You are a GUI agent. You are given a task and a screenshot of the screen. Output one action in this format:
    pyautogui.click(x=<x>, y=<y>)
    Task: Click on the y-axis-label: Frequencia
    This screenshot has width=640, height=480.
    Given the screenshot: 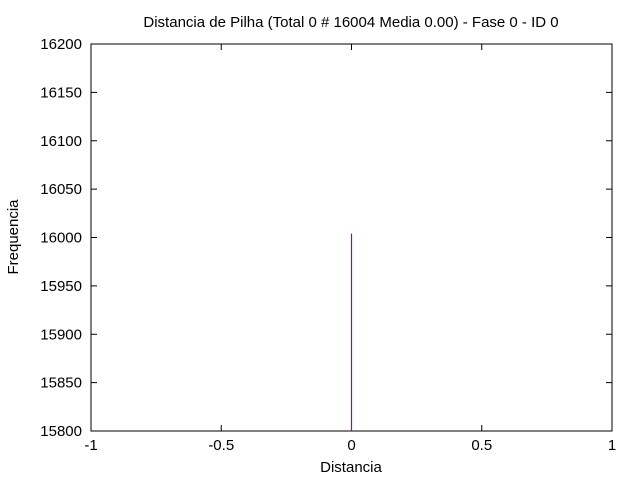 What is the action you would take?
    pyautogui.click(x=13, y=237)
    